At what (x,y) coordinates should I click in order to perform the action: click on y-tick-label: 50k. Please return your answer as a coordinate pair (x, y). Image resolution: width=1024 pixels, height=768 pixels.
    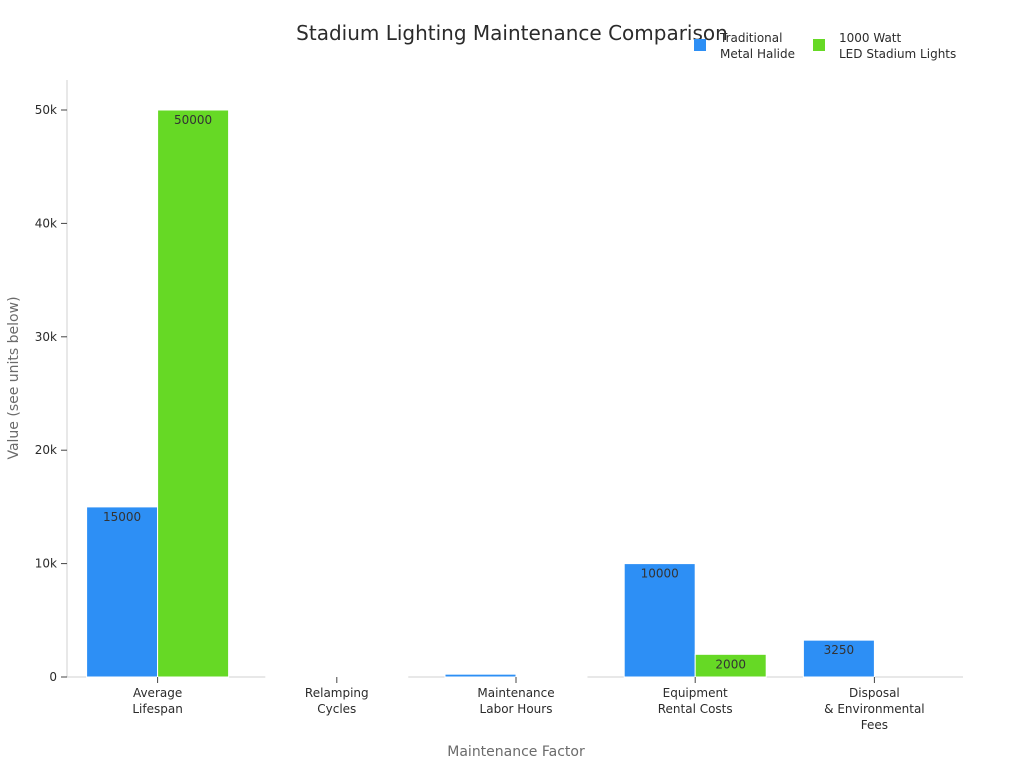
    Looking at the image, I should click on (46, 110).